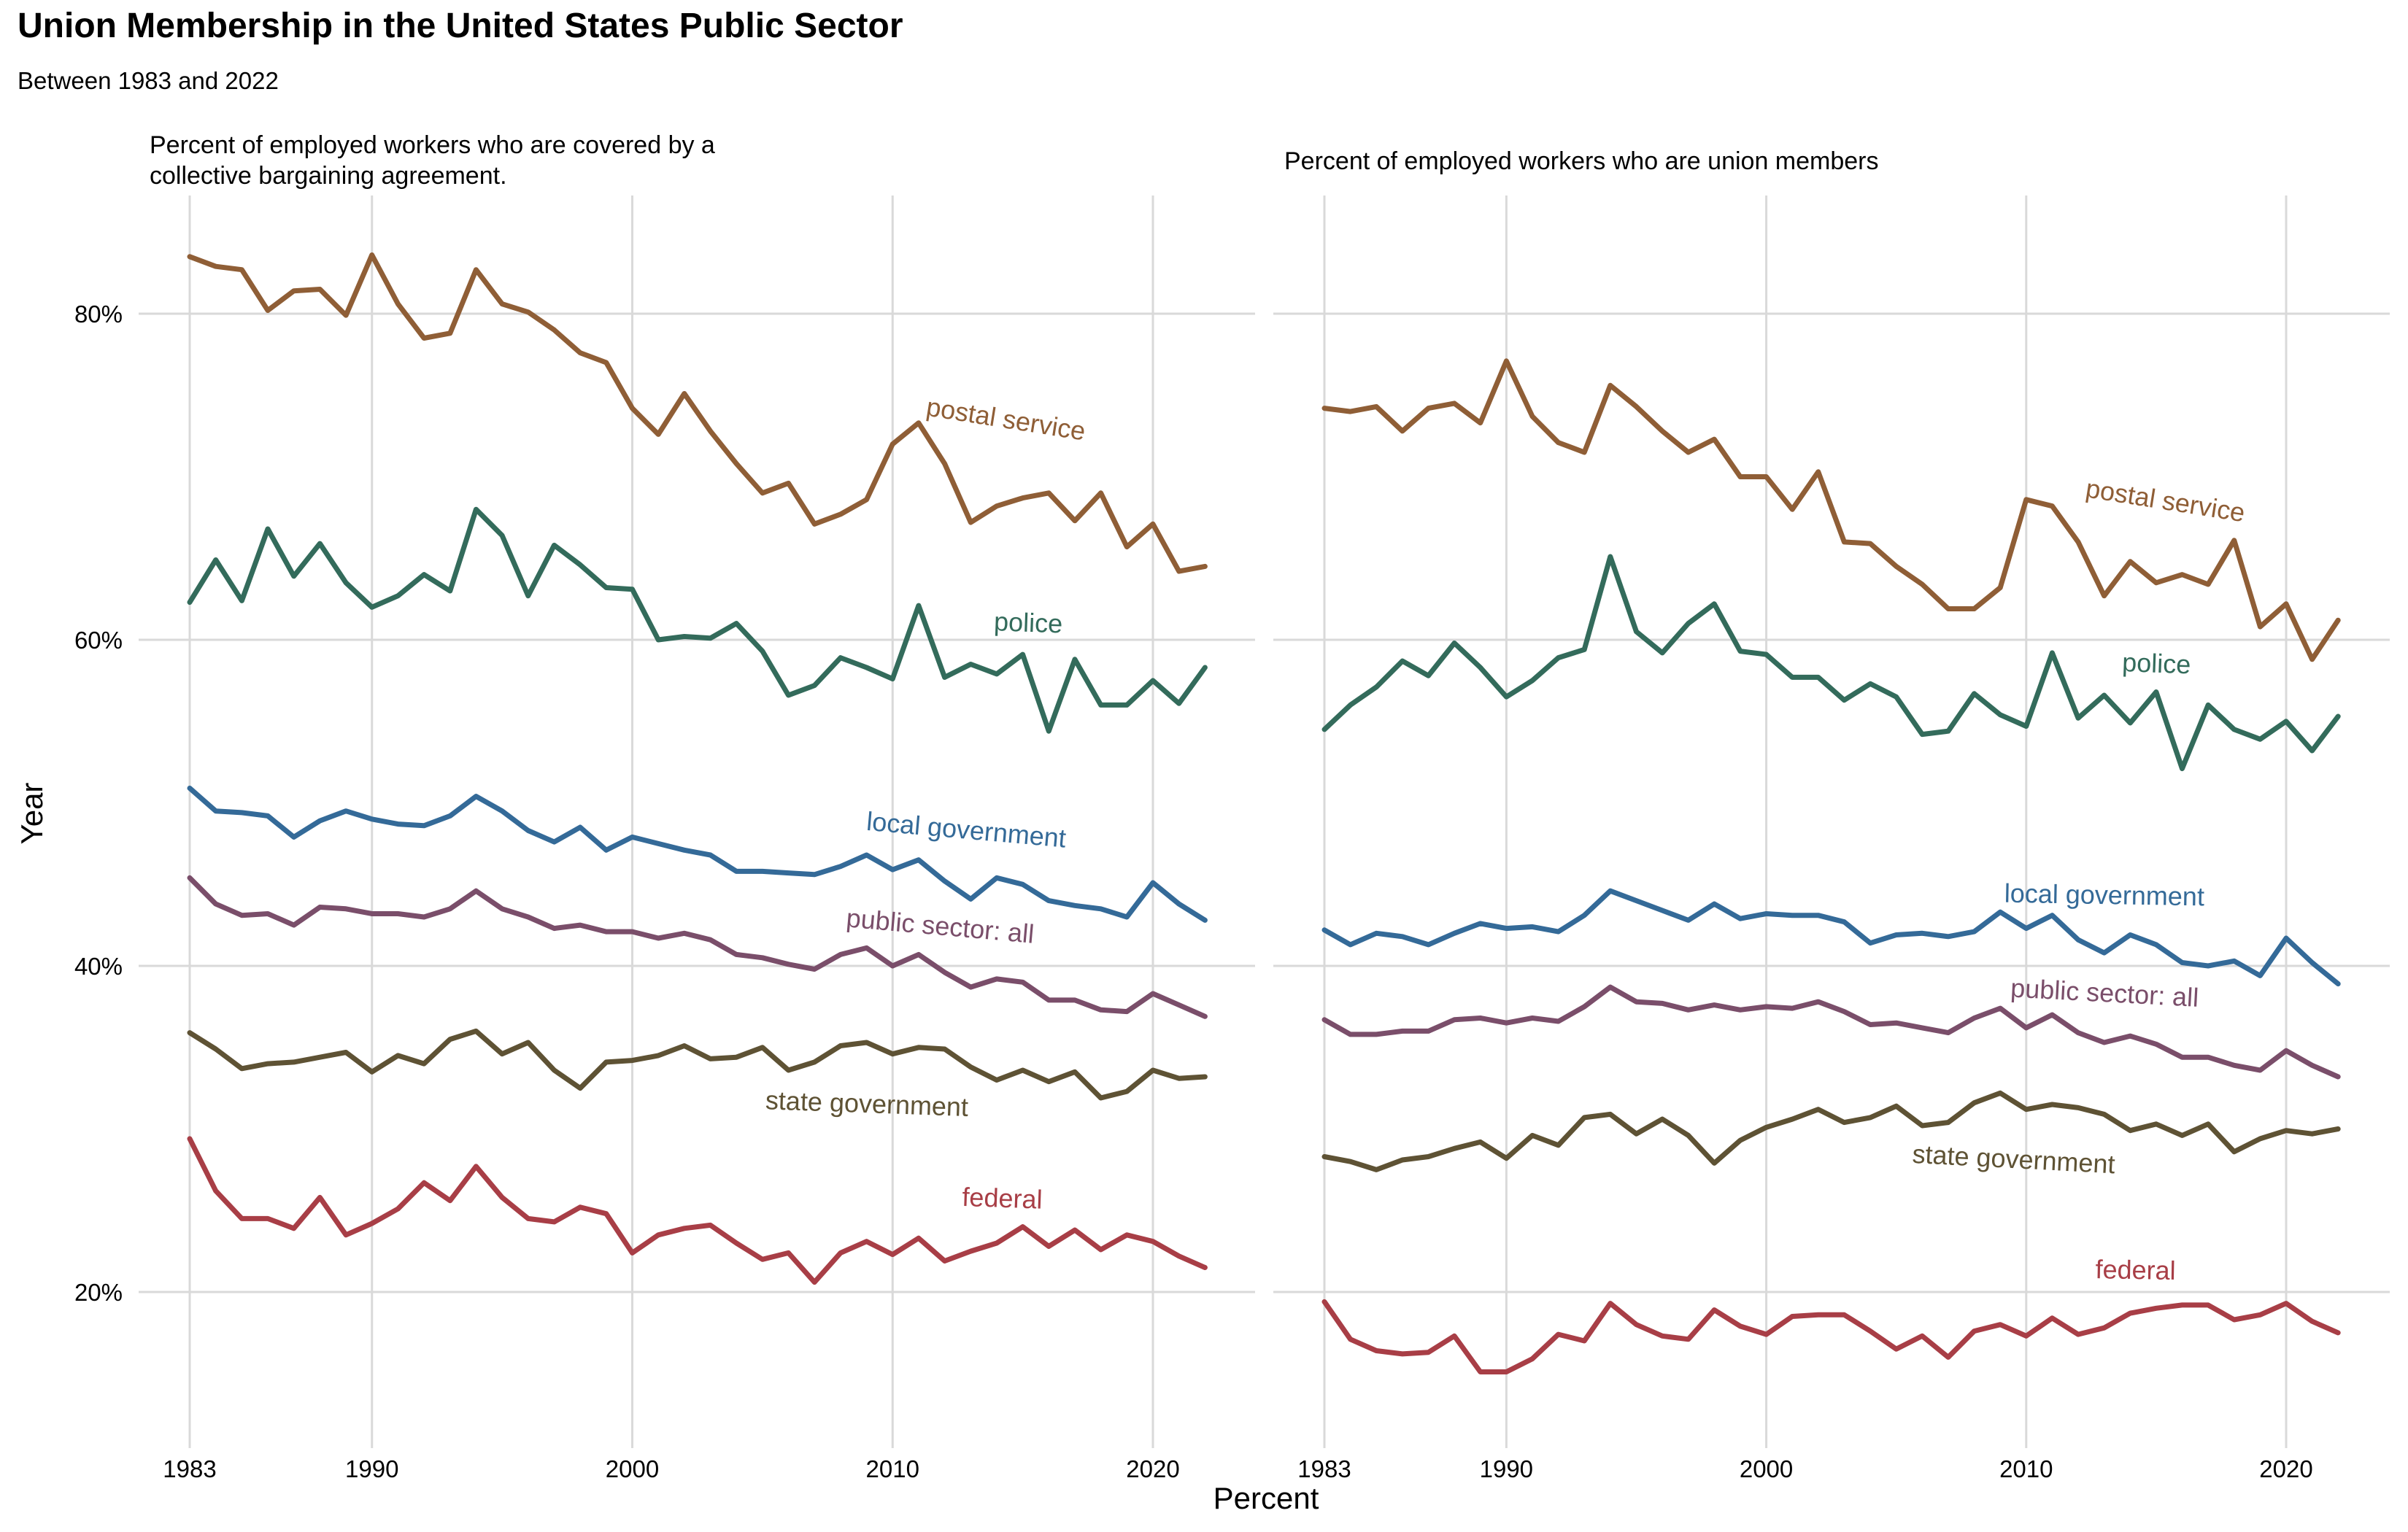  I want to click on y-axis-title: Year, so click(32, 814).